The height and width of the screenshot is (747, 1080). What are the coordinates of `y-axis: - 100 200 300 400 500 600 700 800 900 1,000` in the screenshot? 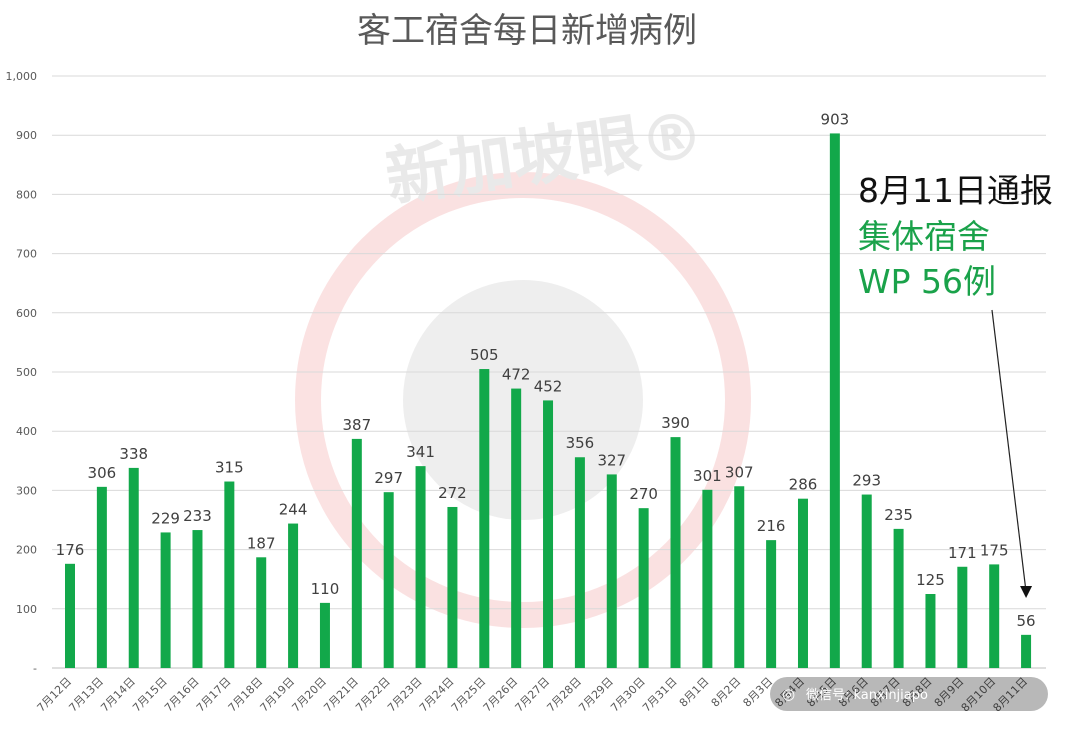 It's located at (22, 372).